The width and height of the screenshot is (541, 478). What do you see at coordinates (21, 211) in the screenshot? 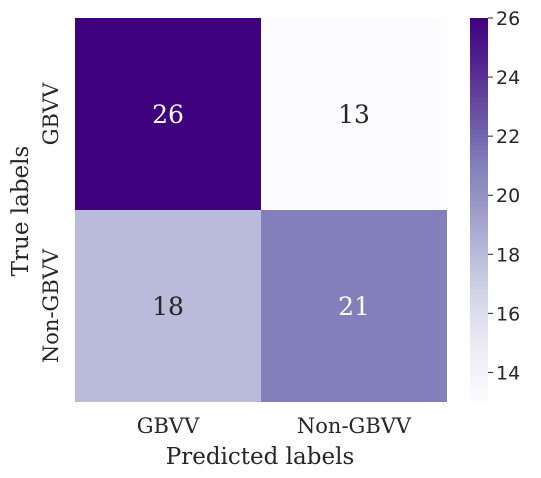
I see `y-axis-label: True labels` at bounding box center [21, 211].